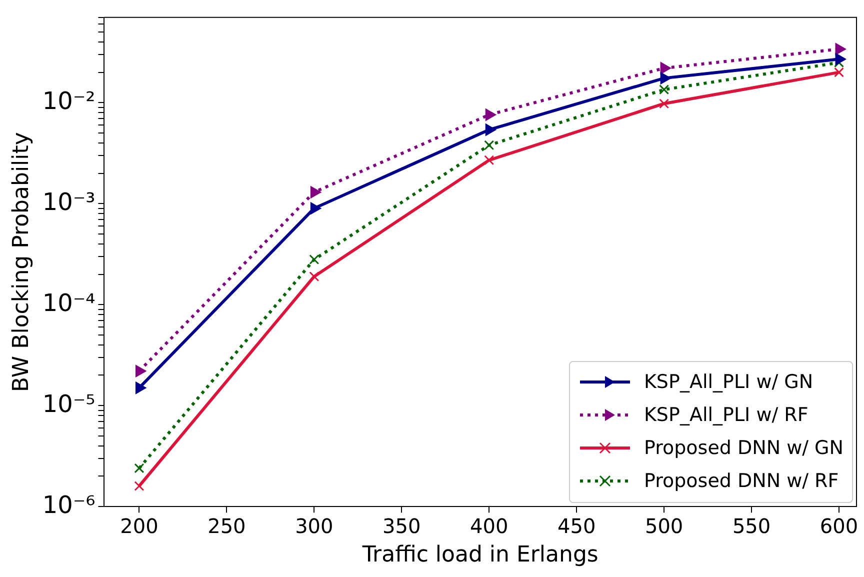 This screenshot has height=577, width=864. What do you see at coordinates (729, 382) in the screenshot?
I see `legend-label: KSP_All_PLI w/ GN` at bounding box center [729, 382].